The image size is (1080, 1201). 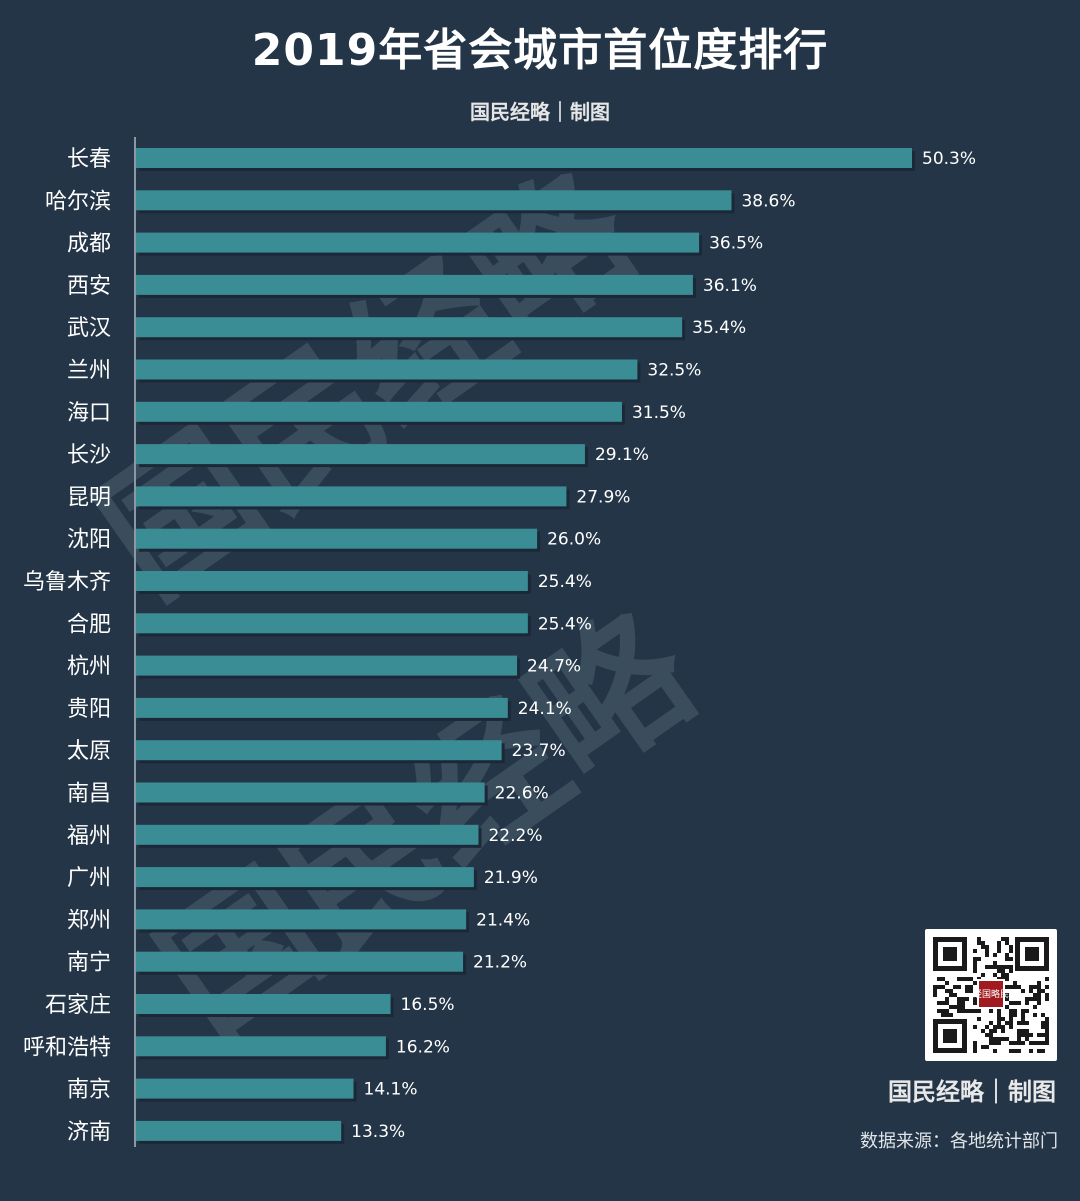 I want to click on chart-subtitle: 国民经略｜制图, so click(x=540, y=112).